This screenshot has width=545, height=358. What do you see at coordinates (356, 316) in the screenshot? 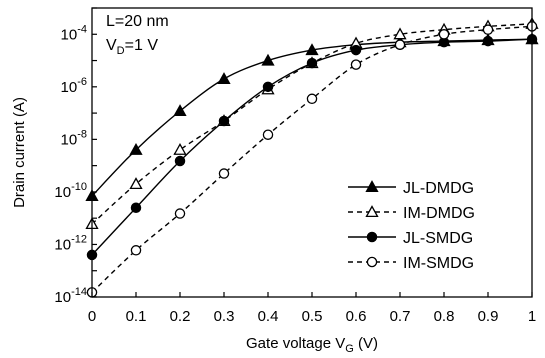
I see `x-tick-label: 0.6` at bounding box center [356, 316].